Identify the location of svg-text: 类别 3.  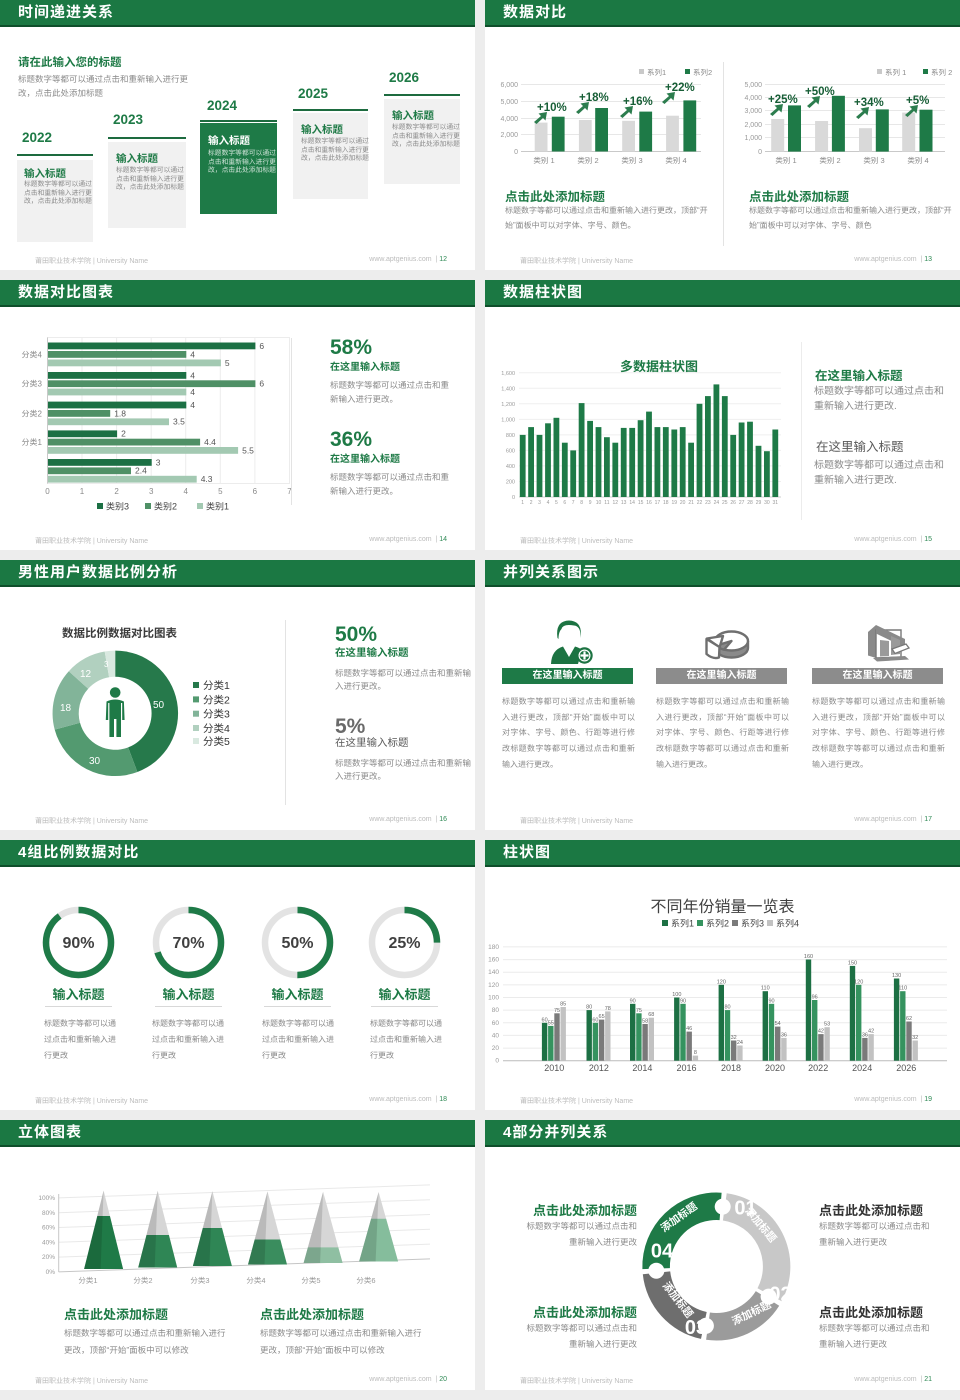
(873, 160).